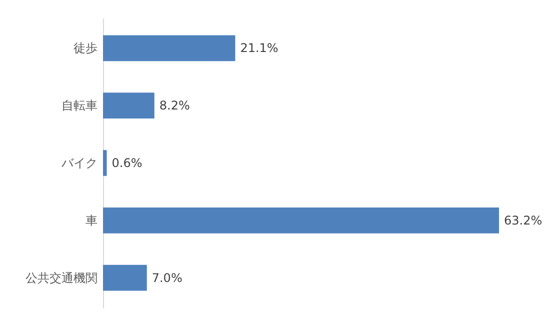 The height and width of the screenshot is (323, 556). I want to click on data-label: 7.0%, so click(167, 277).